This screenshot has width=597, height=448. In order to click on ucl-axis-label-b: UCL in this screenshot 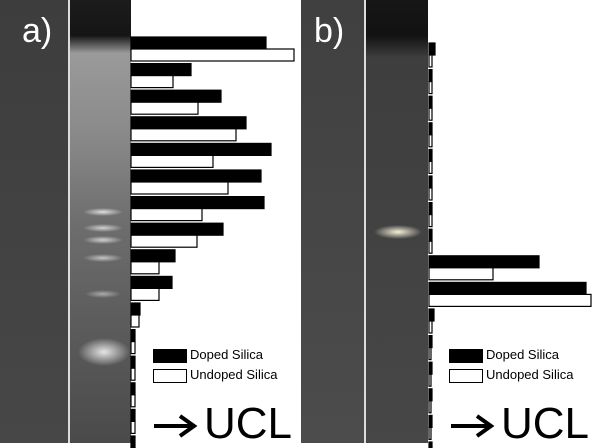, I will do `click(519, 424)`.